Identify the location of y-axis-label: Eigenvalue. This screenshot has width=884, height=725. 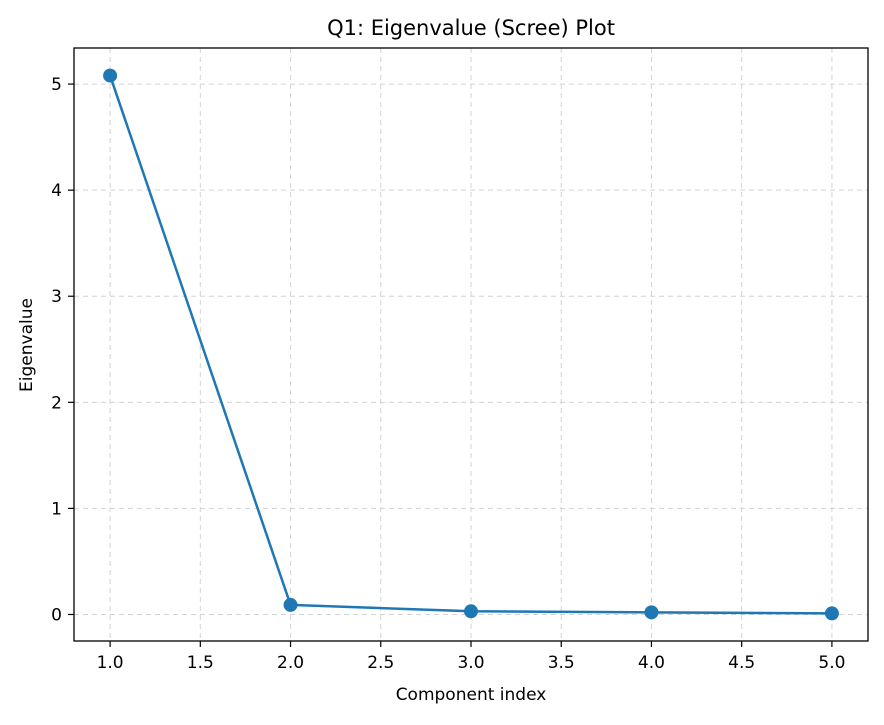
(27, 345).